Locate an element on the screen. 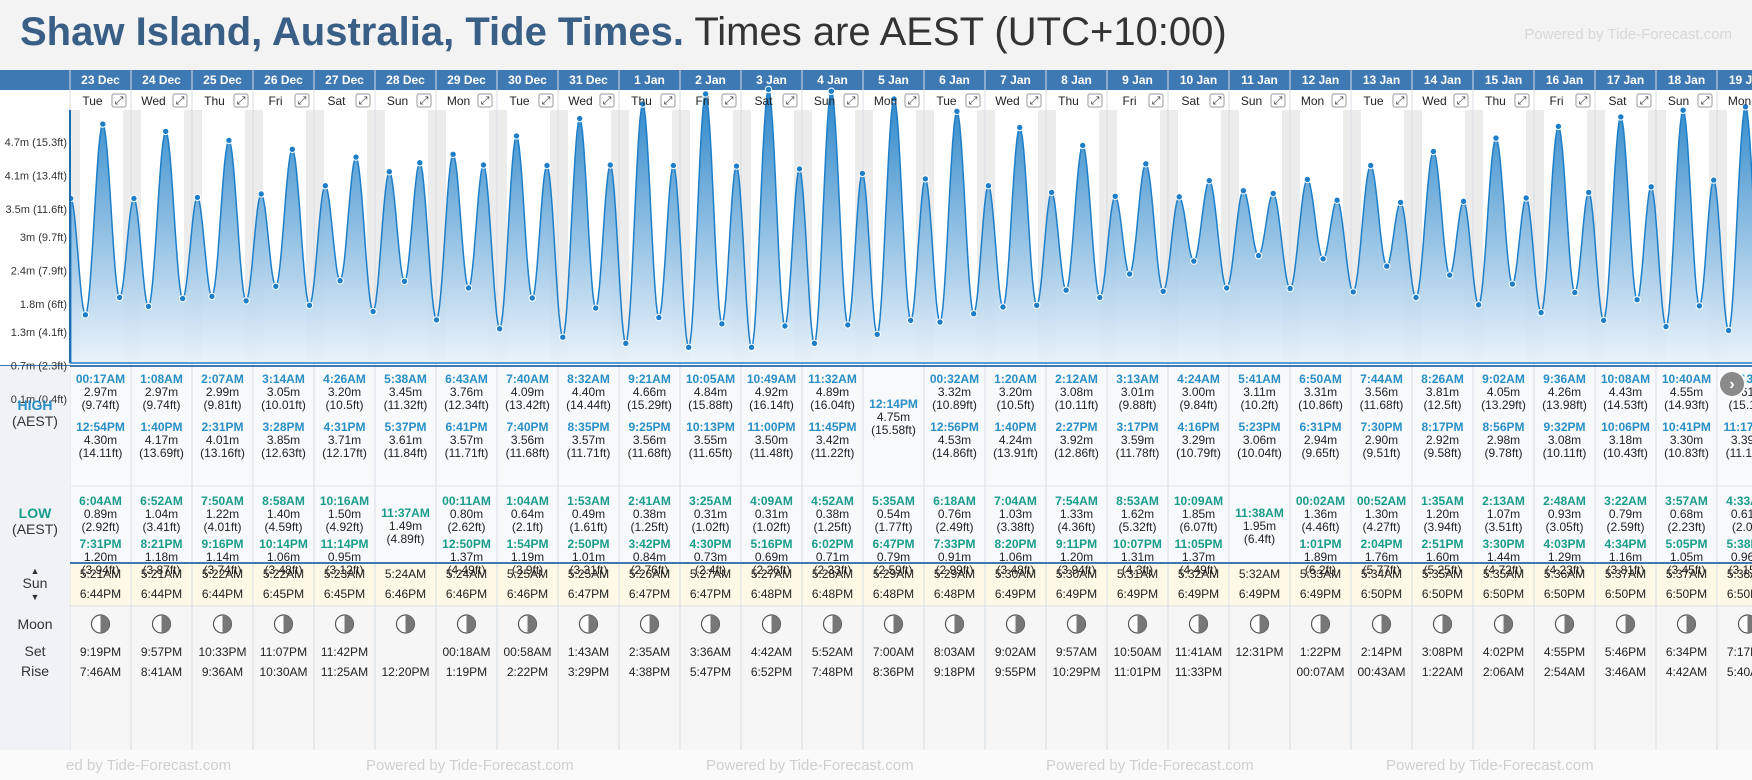  moonset-time: 3:36AM is located at coordinates (710, 652).